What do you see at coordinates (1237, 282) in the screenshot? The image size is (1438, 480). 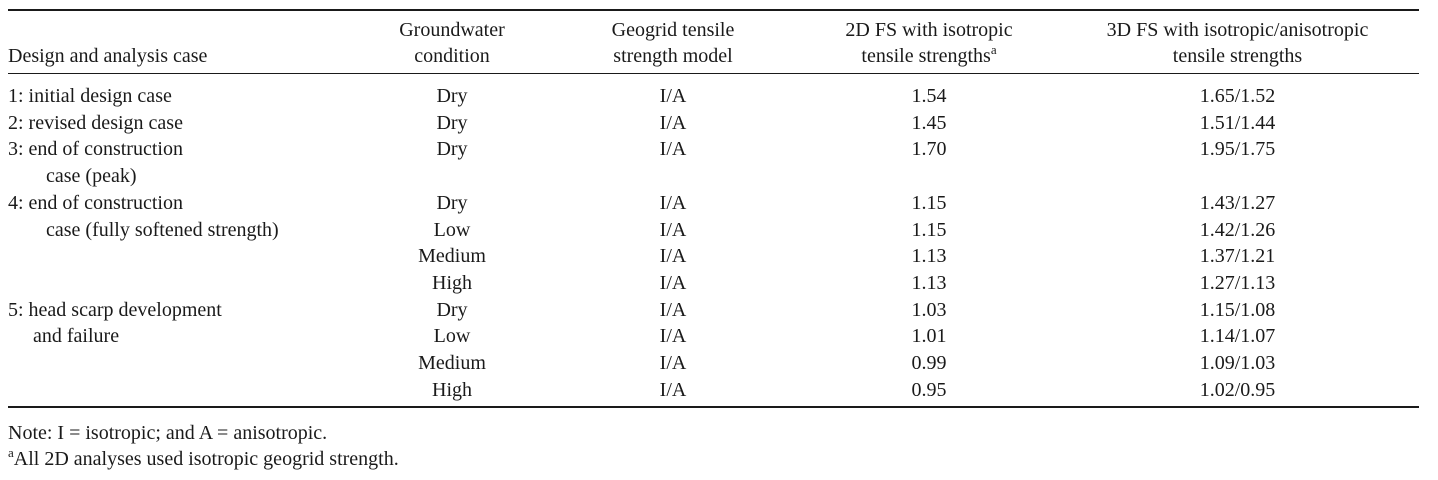 I see `cell-fs3d: 1.27/1.13` at bounding box center [1237, 282].